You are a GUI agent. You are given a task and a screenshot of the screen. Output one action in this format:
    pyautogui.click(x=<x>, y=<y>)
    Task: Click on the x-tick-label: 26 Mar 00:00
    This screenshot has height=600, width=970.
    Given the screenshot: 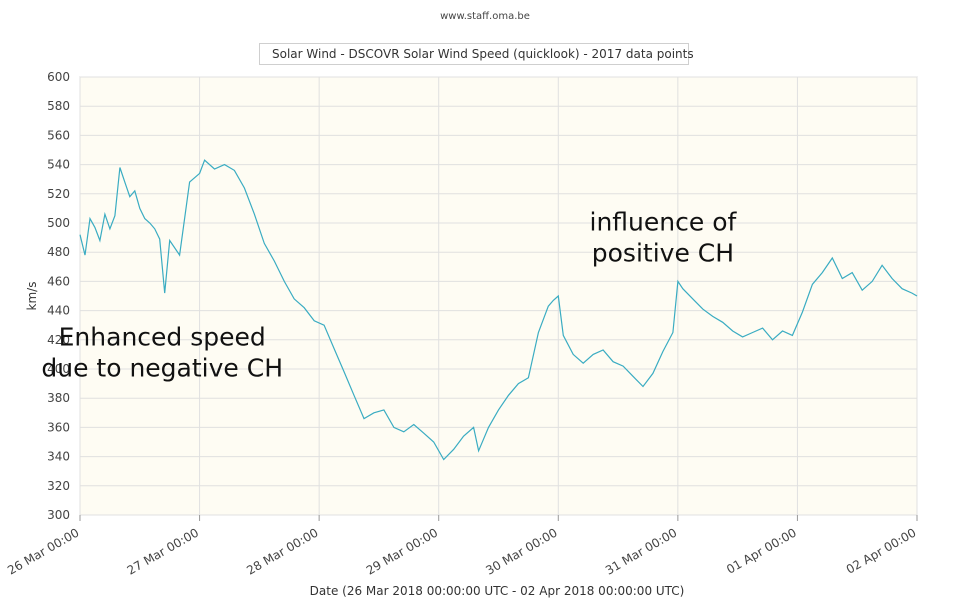 What is the action you would take?
    pyautogui.click(x=43, y=551)
    